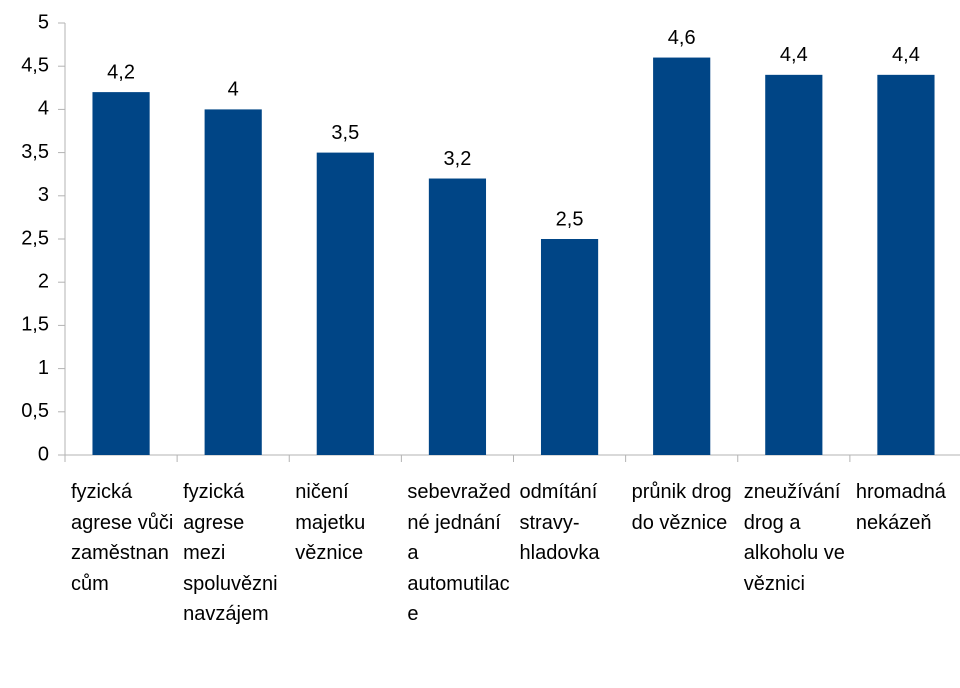  Describe the element at coordinates (35, 238) in the screenshot. I see `y-tick-label: 2,5` at that location.